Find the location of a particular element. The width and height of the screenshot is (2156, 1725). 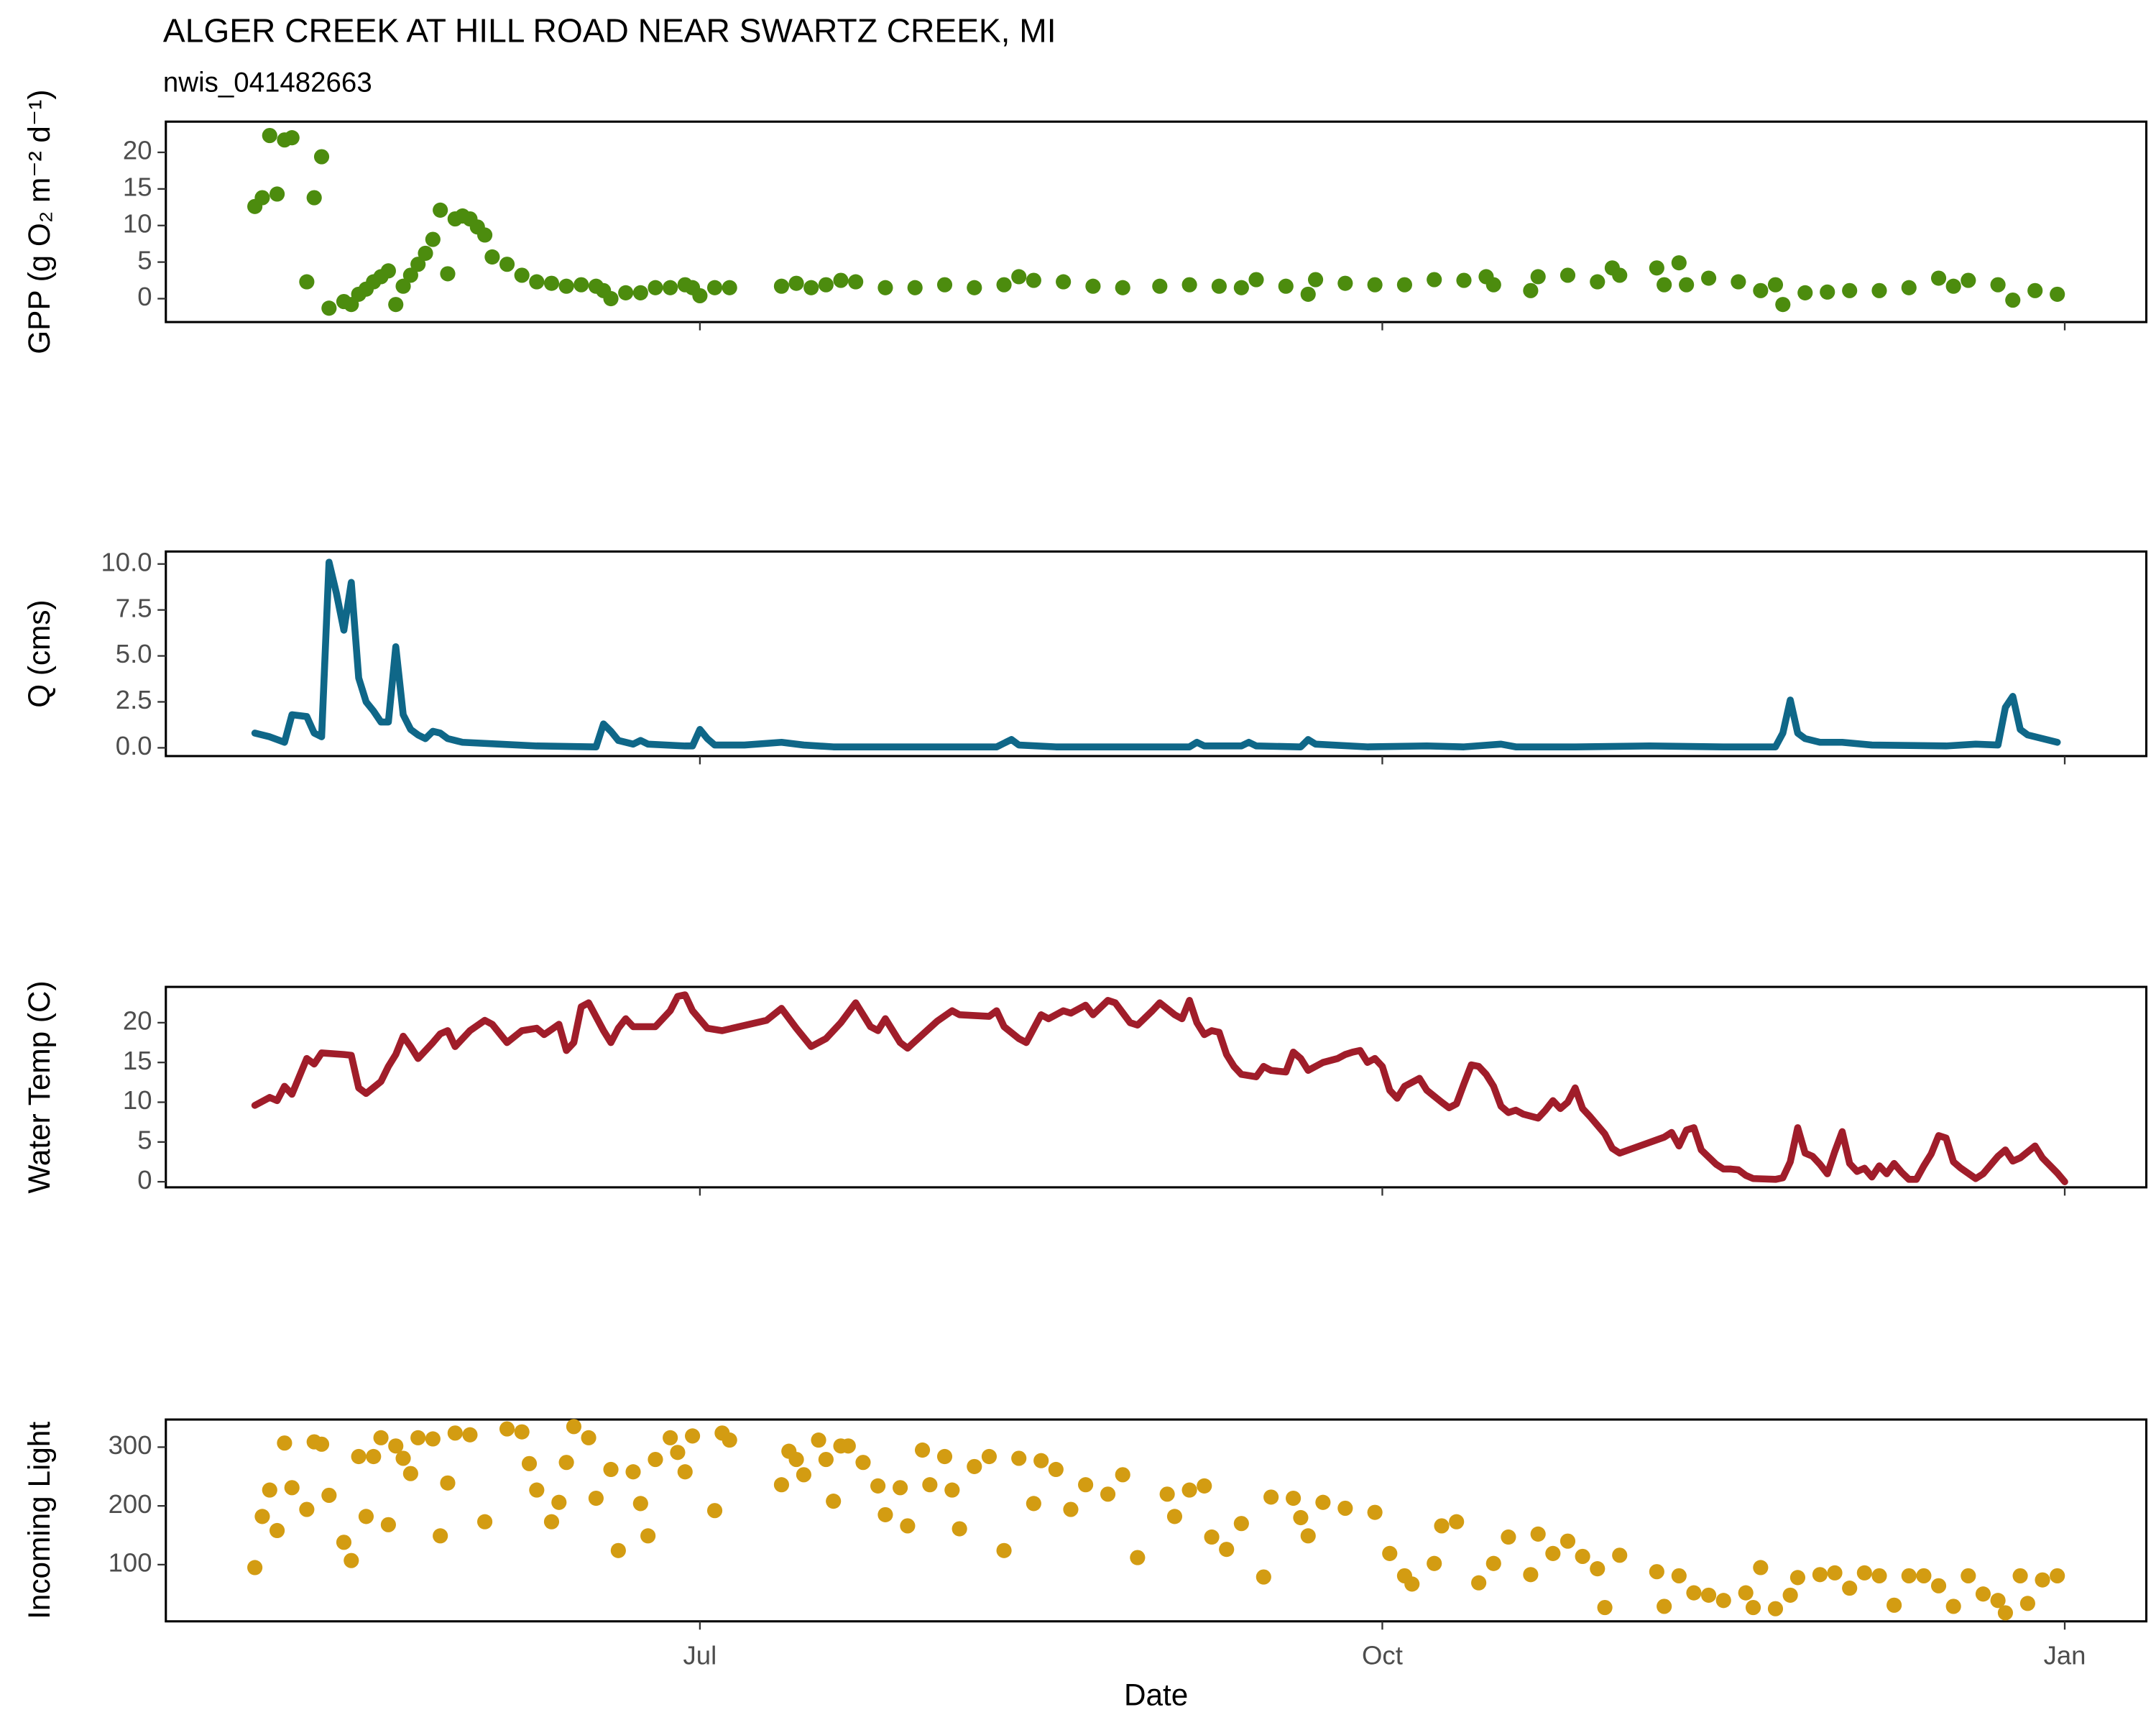

y-tick-label: 15 is located at coordinates (137, 1060).